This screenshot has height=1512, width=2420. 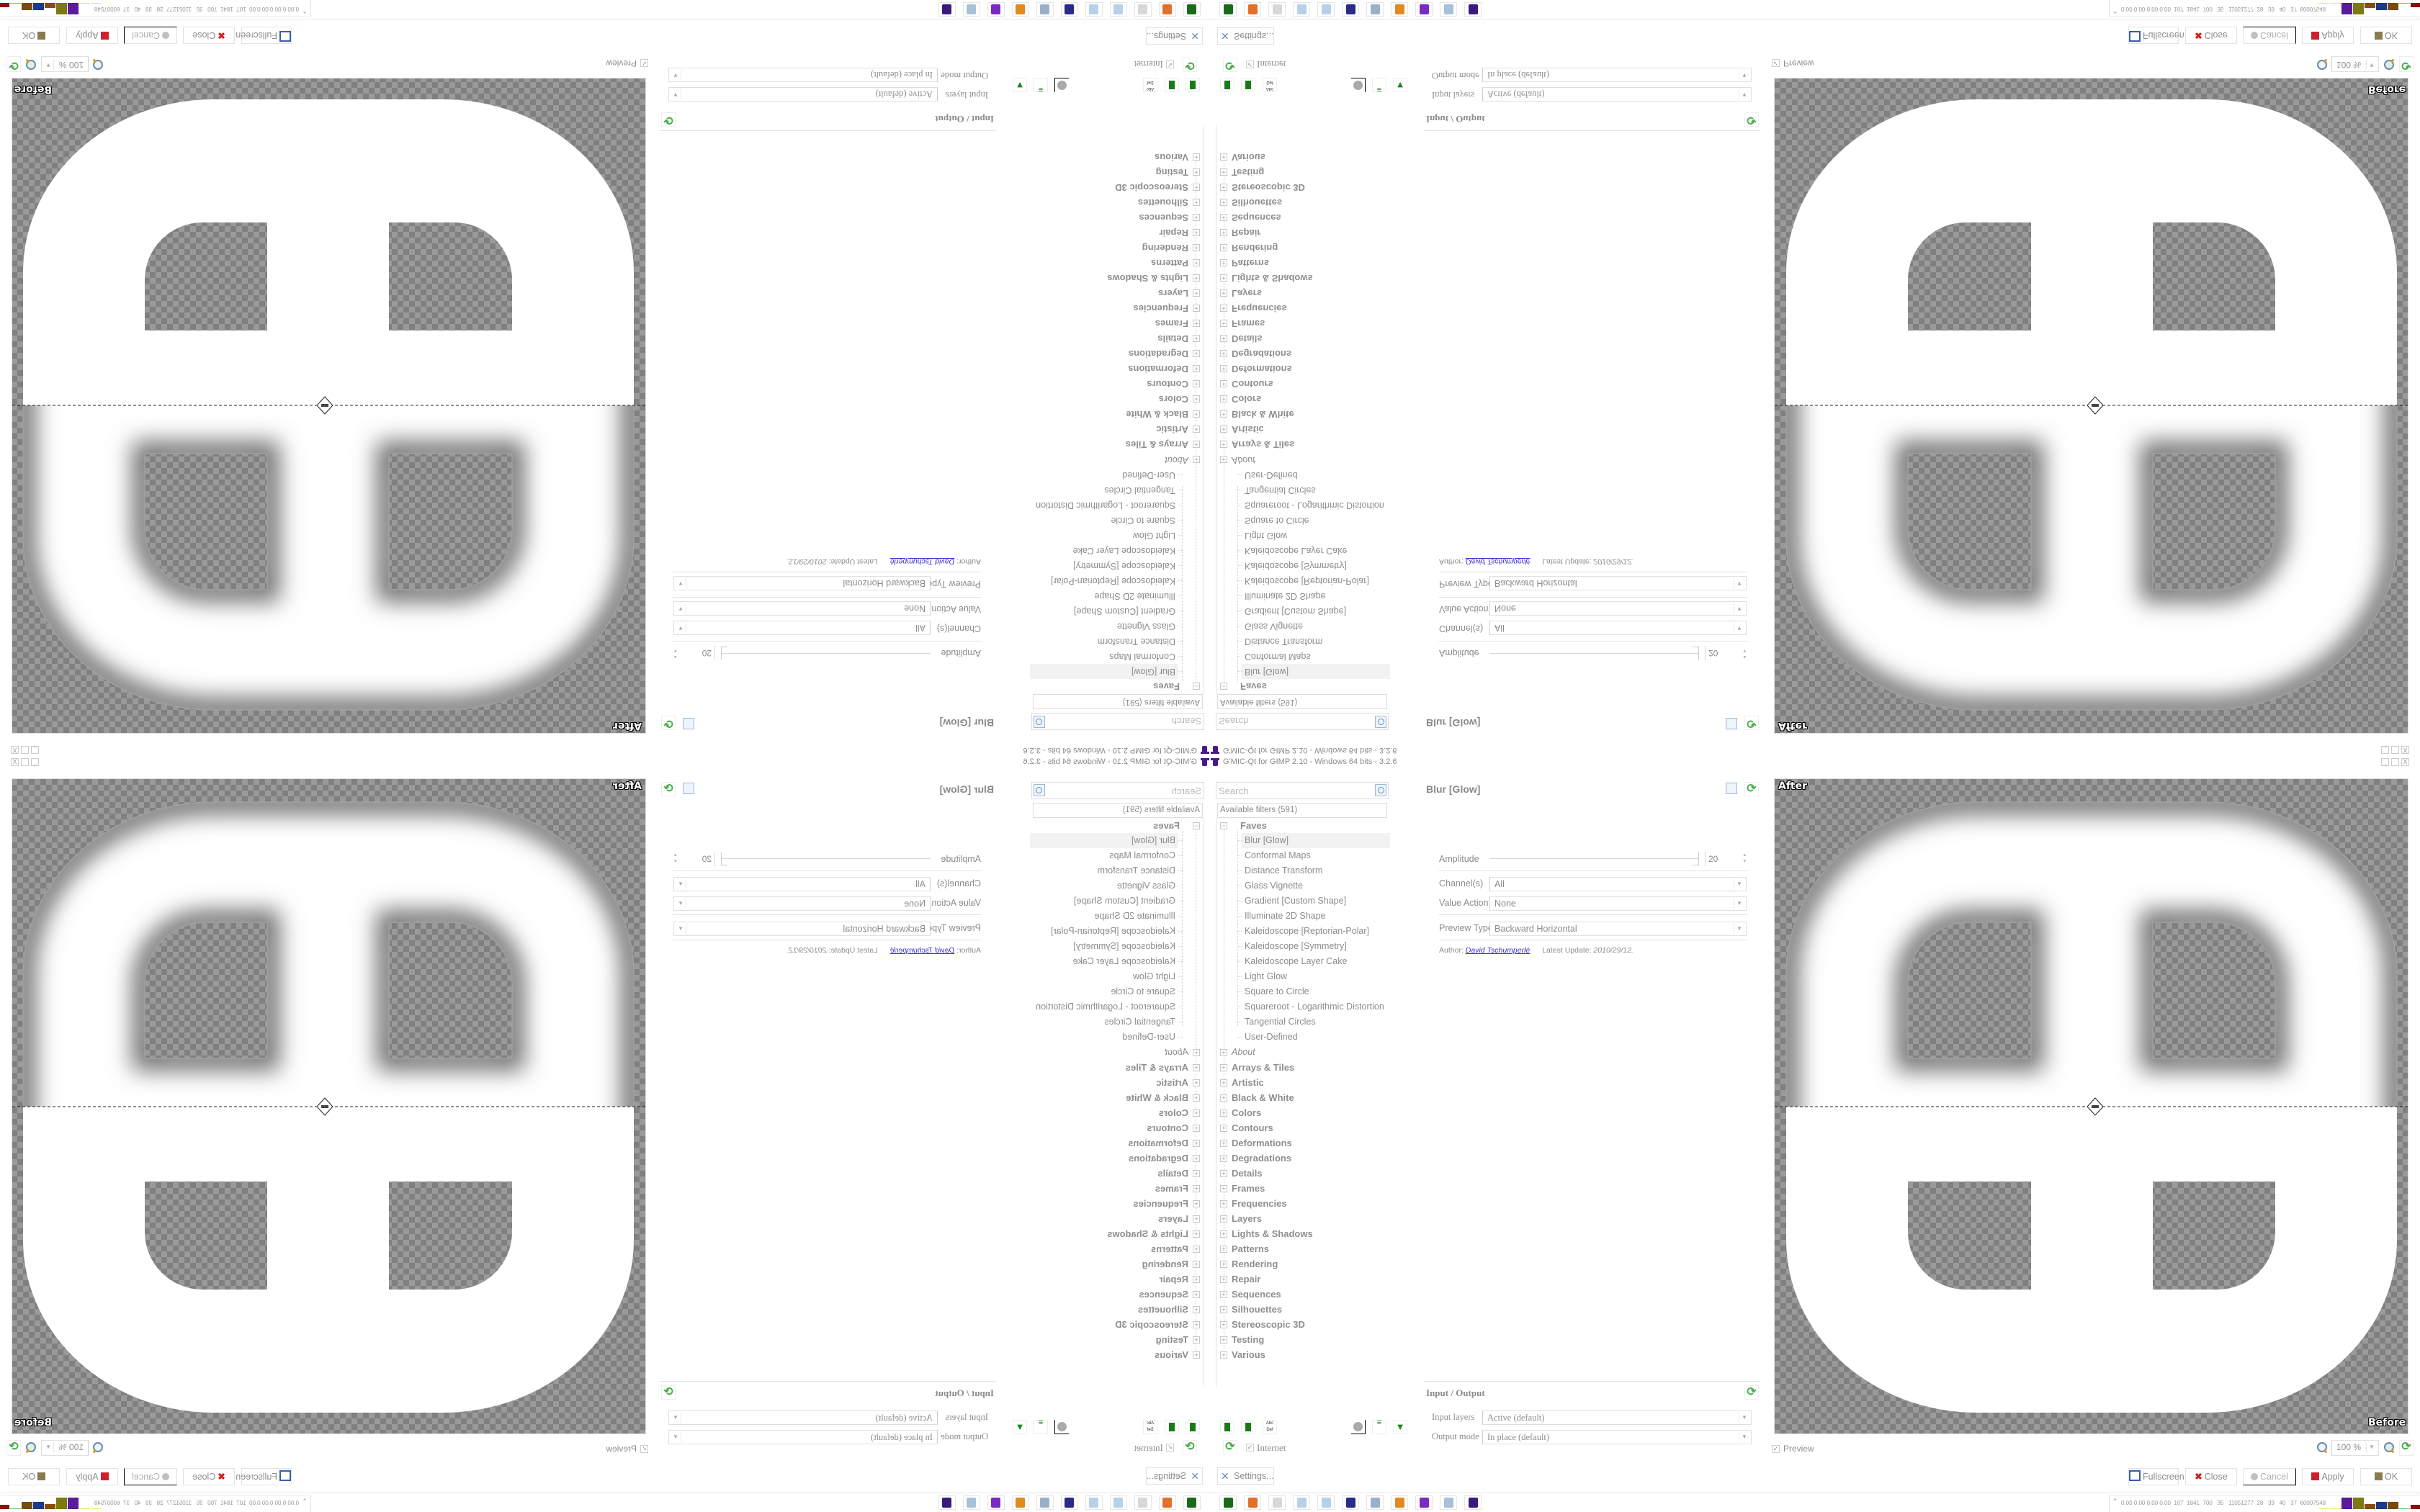 What do you see at coordinates (1731, 723) in the screenshot?
I see `copy-to-clipboard-icon` at bounding box center [1731, 723].